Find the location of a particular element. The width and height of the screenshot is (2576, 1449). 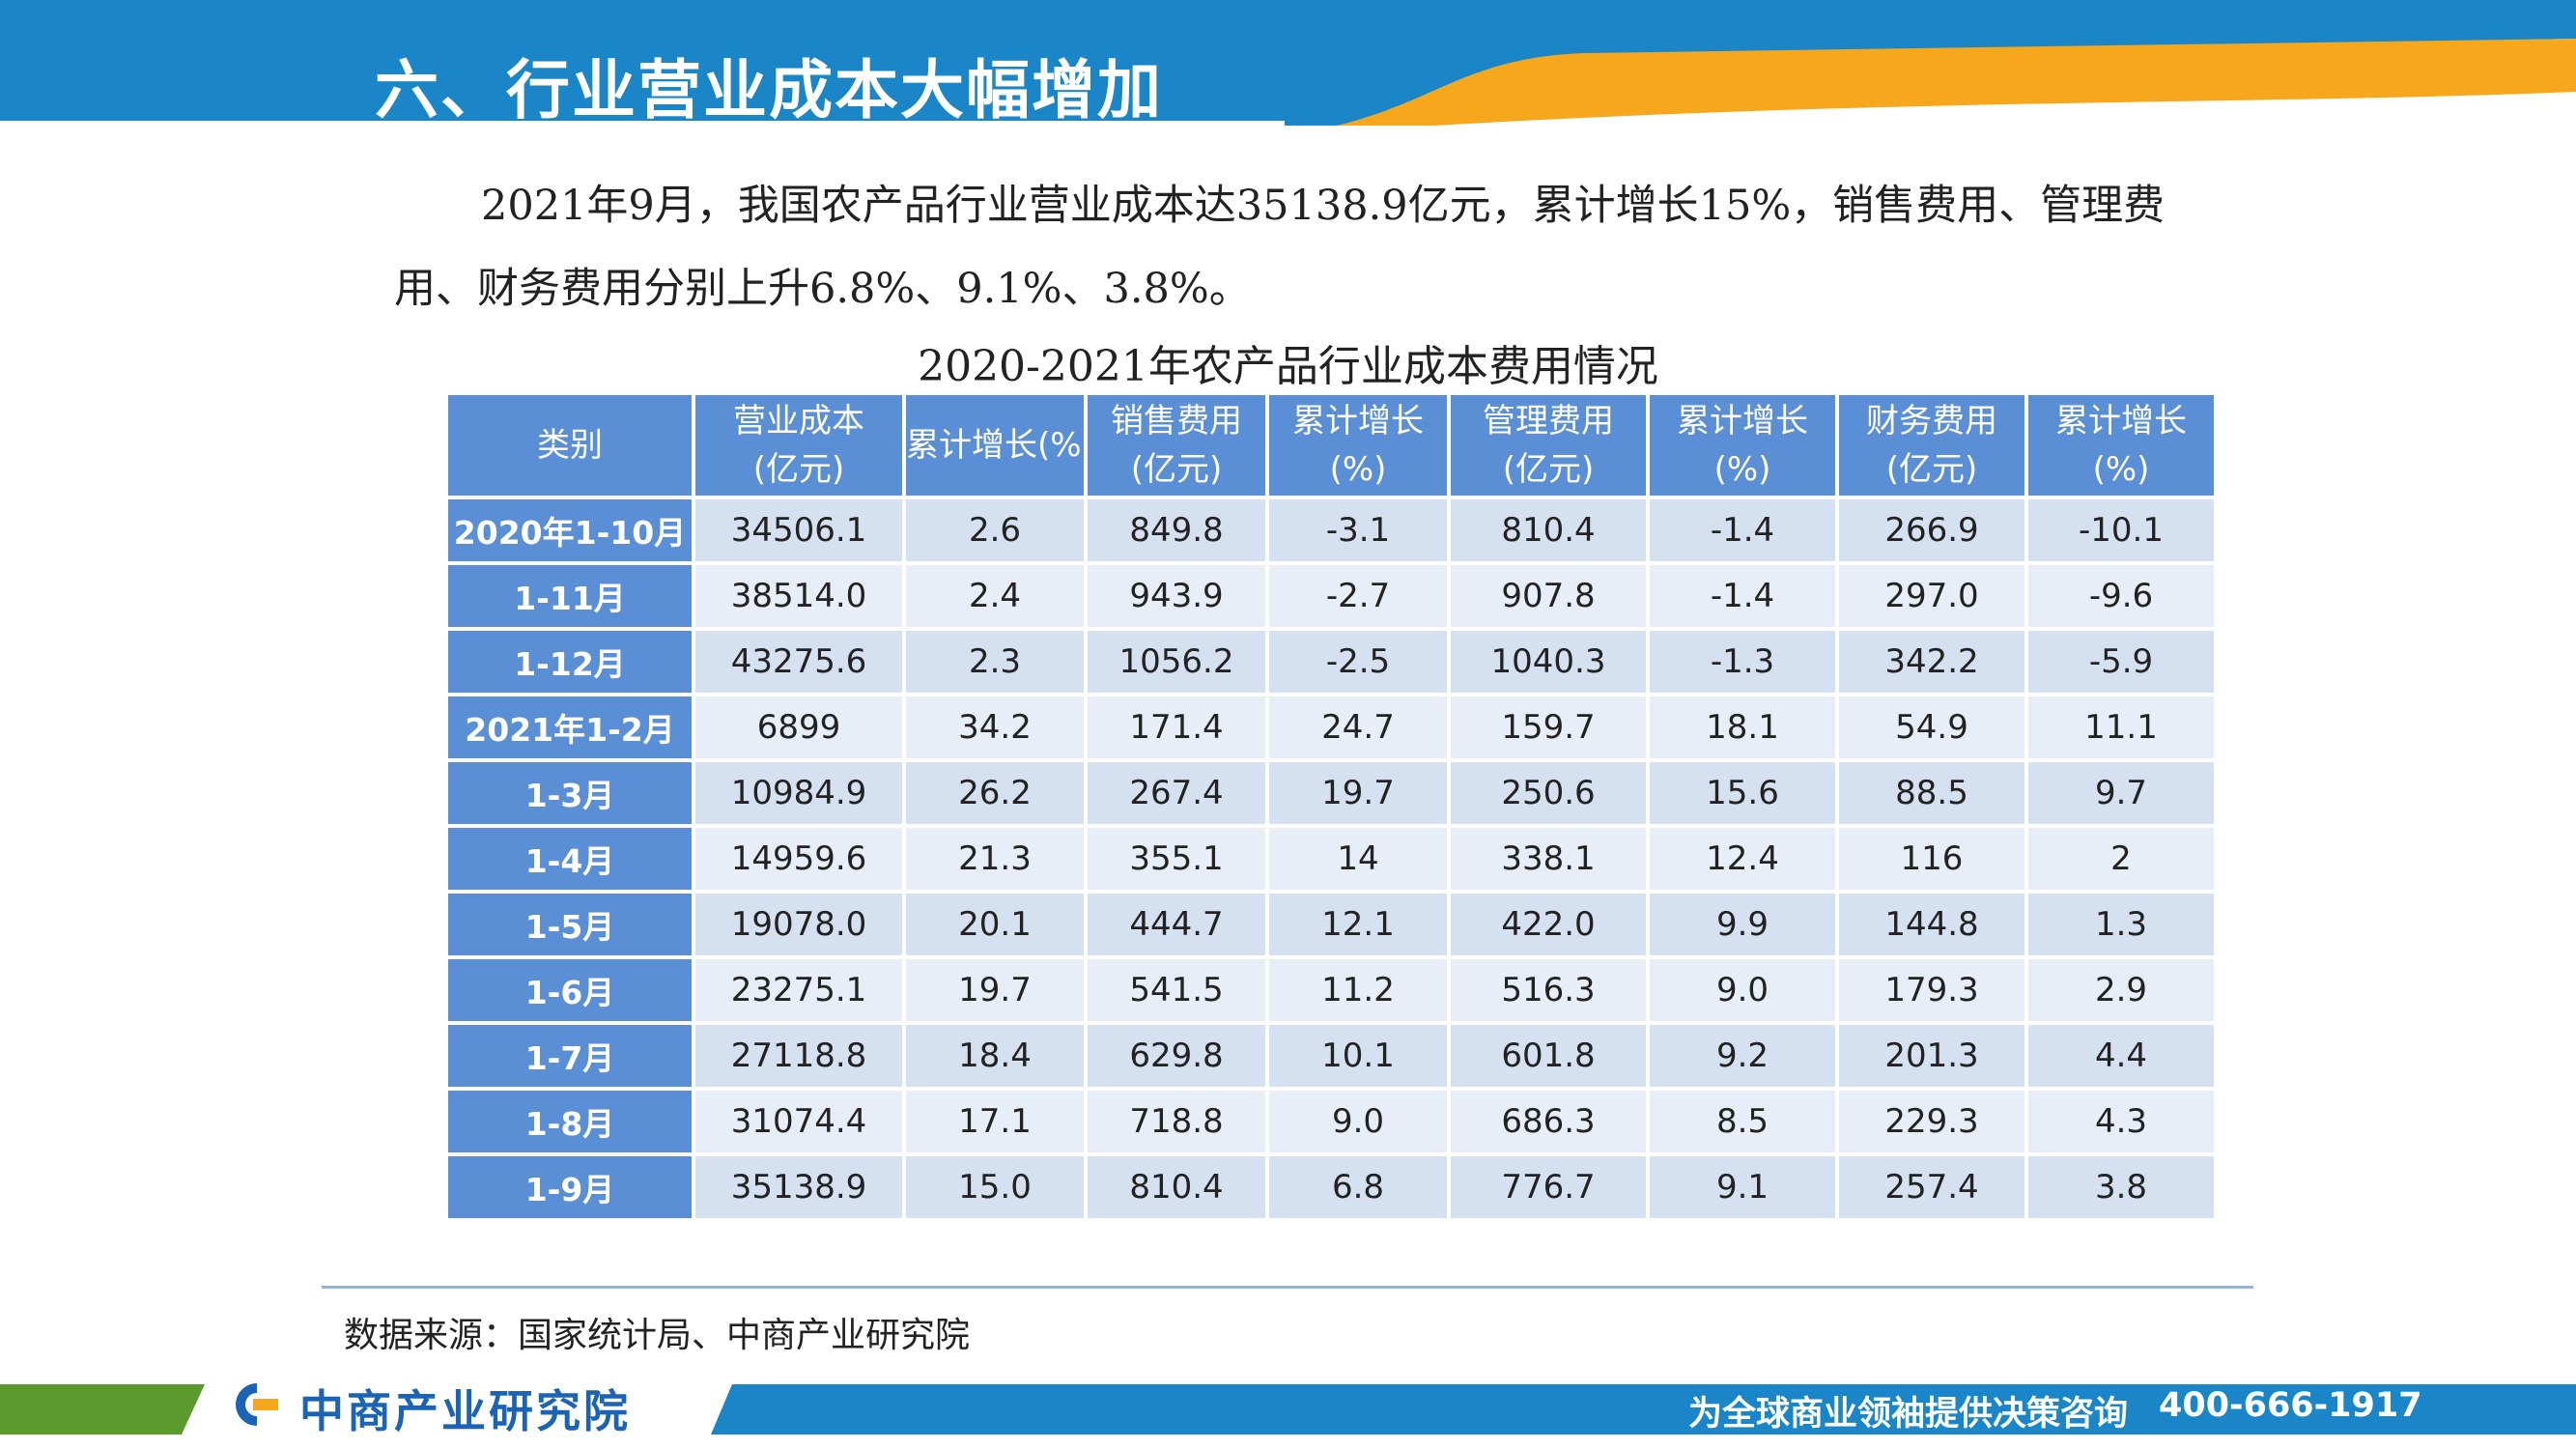

table-cell: 201.3 is located at coordinates (1931, 1056).